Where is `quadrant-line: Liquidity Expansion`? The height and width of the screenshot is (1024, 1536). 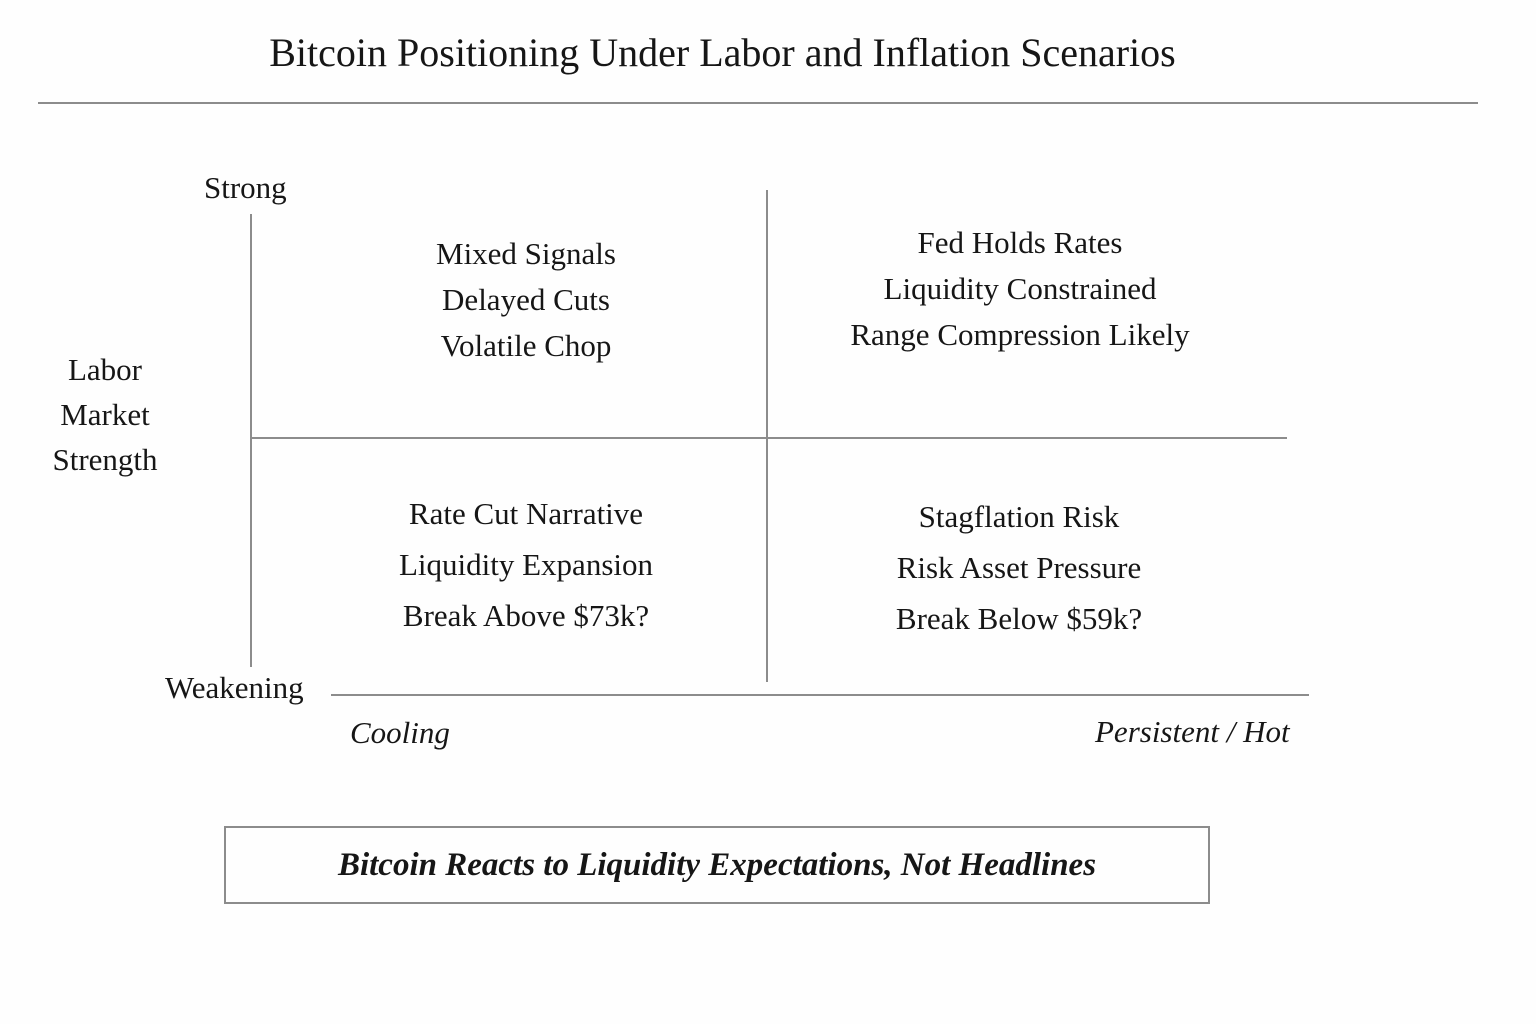
quadrant-line: Liquidity Expansion is located at coordinates (525, 564).